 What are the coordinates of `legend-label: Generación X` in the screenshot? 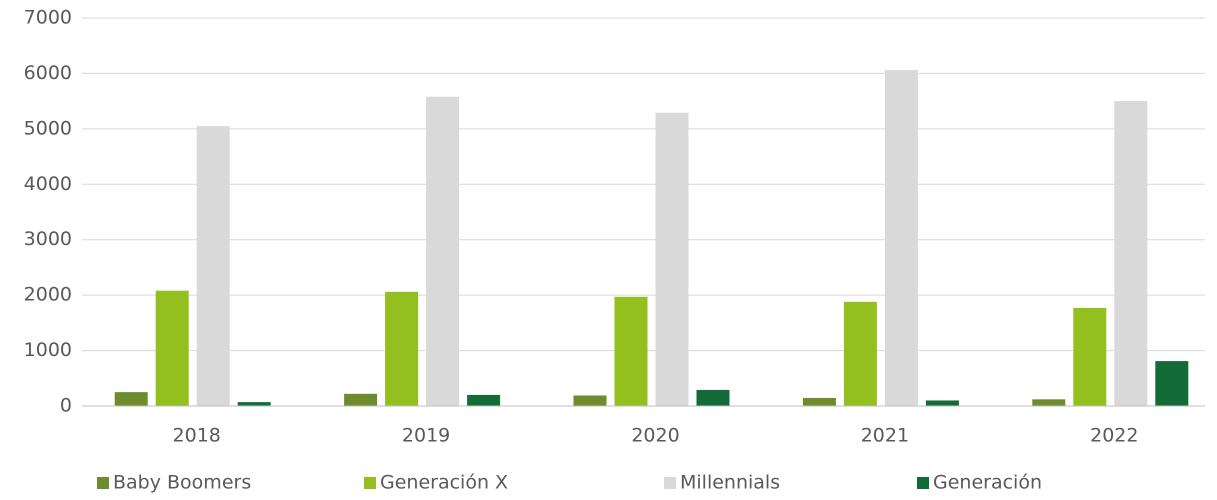 It's located at (444, 483).